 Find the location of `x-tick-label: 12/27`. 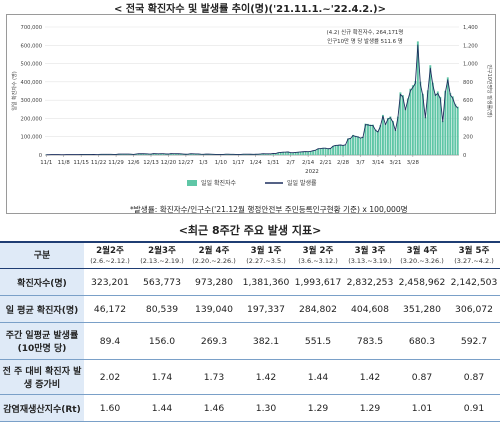

x-tick-label: 12/27 is located at coordinates (186, 163).